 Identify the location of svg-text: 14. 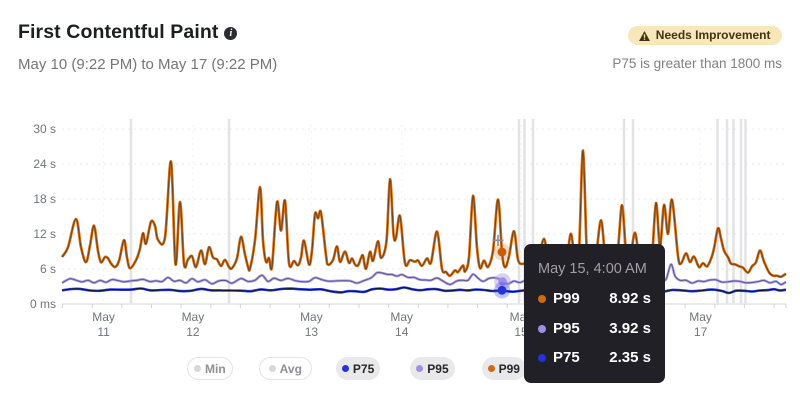
(402, 332).